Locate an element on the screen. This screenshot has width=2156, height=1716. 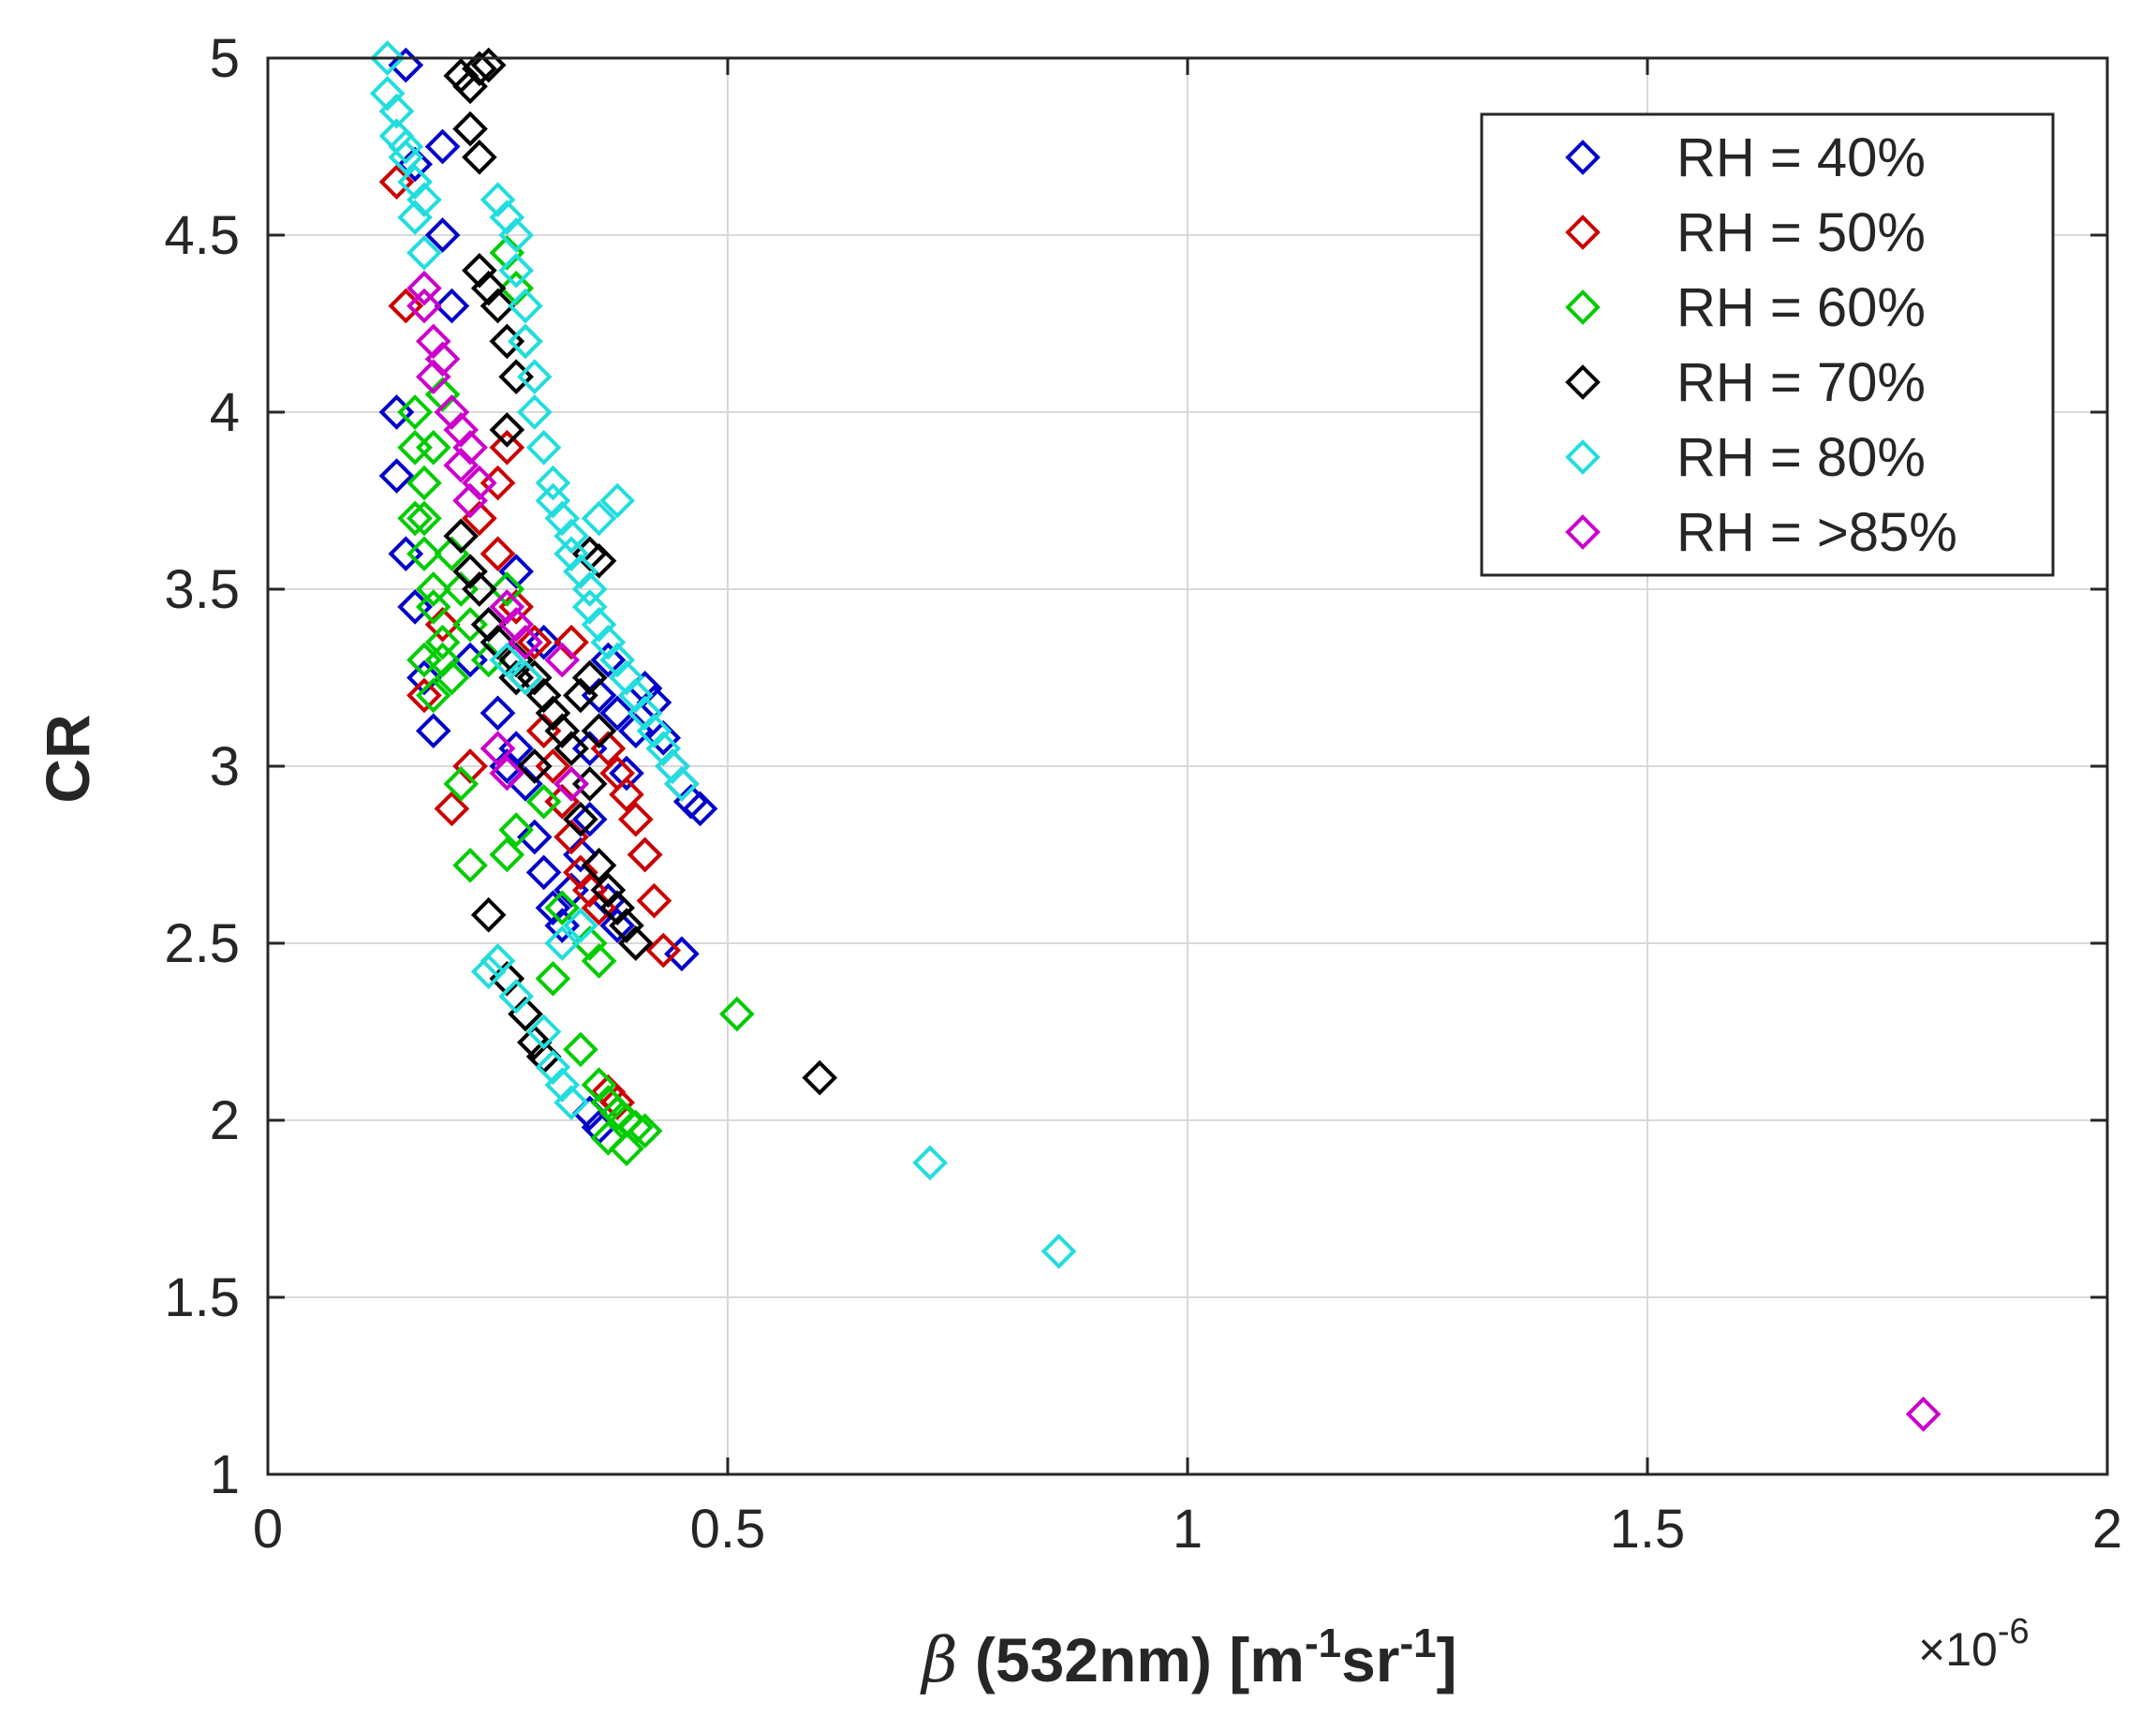
legend-label: RH = 80% is located at coordinates (1801, 457).